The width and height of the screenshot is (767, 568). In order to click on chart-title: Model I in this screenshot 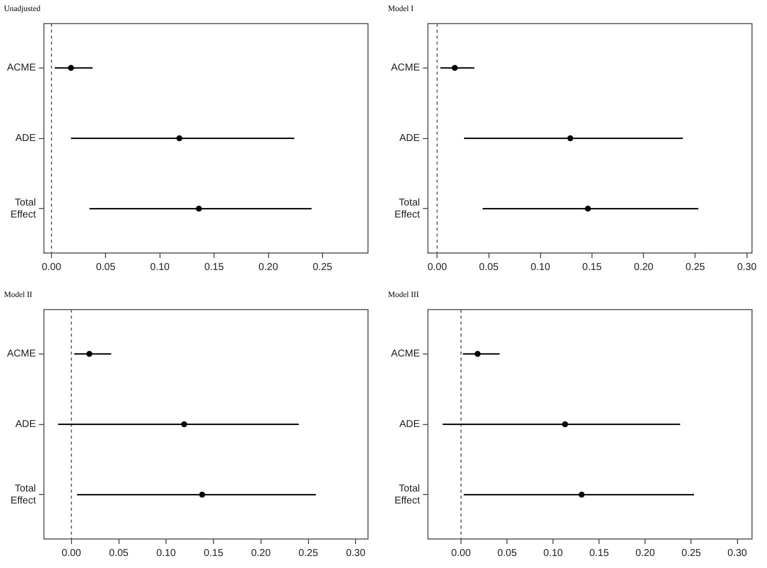, I will do `click(401, 8)`.